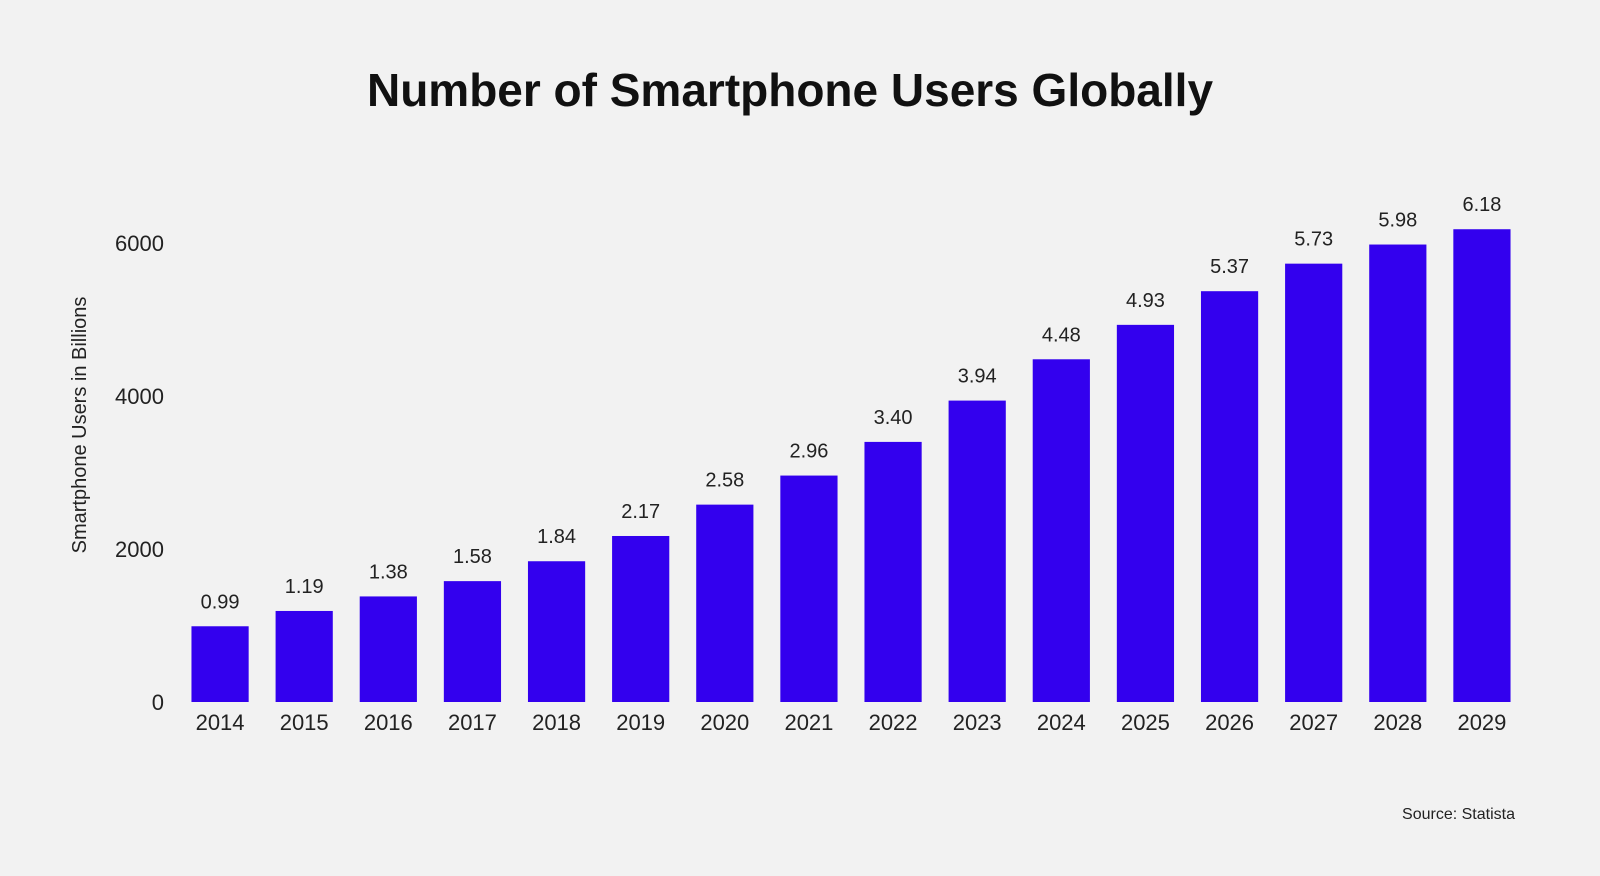  What do you see at coordinates (808, 452) in the screenshot?
I see `data-label: 2.96` at bounding box center [808, 452].